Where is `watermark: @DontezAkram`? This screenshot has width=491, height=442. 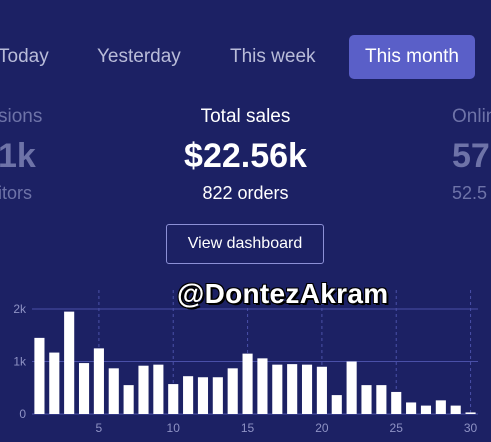
watermark: @DontezAkram is located at coordinates (283, 293).